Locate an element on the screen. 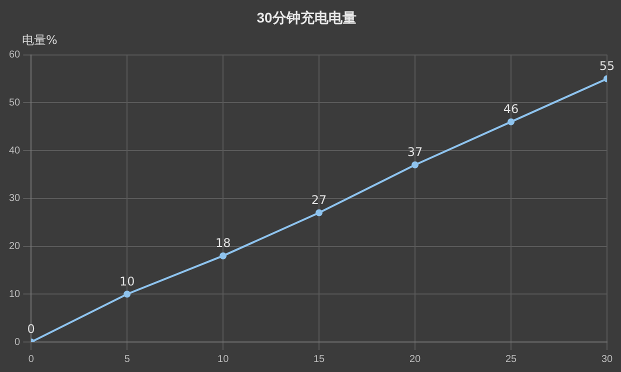  x-tick-label: 0 is located at coordinates (31, 359).